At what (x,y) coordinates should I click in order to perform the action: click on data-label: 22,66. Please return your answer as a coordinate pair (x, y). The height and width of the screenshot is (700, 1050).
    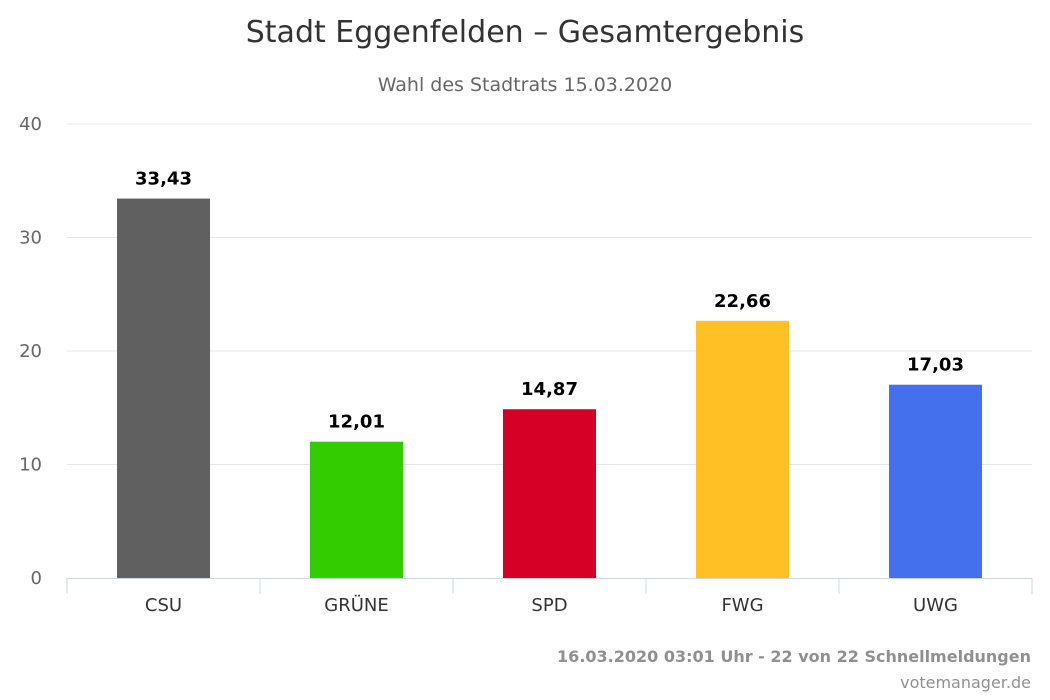
    Looking at the image, I should click on (742, 301).